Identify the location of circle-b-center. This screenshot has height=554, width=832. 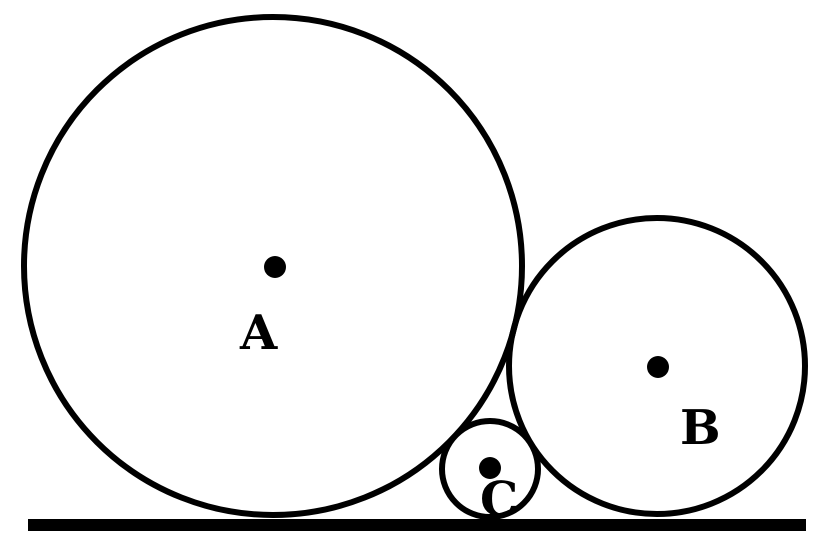
(658, 367).